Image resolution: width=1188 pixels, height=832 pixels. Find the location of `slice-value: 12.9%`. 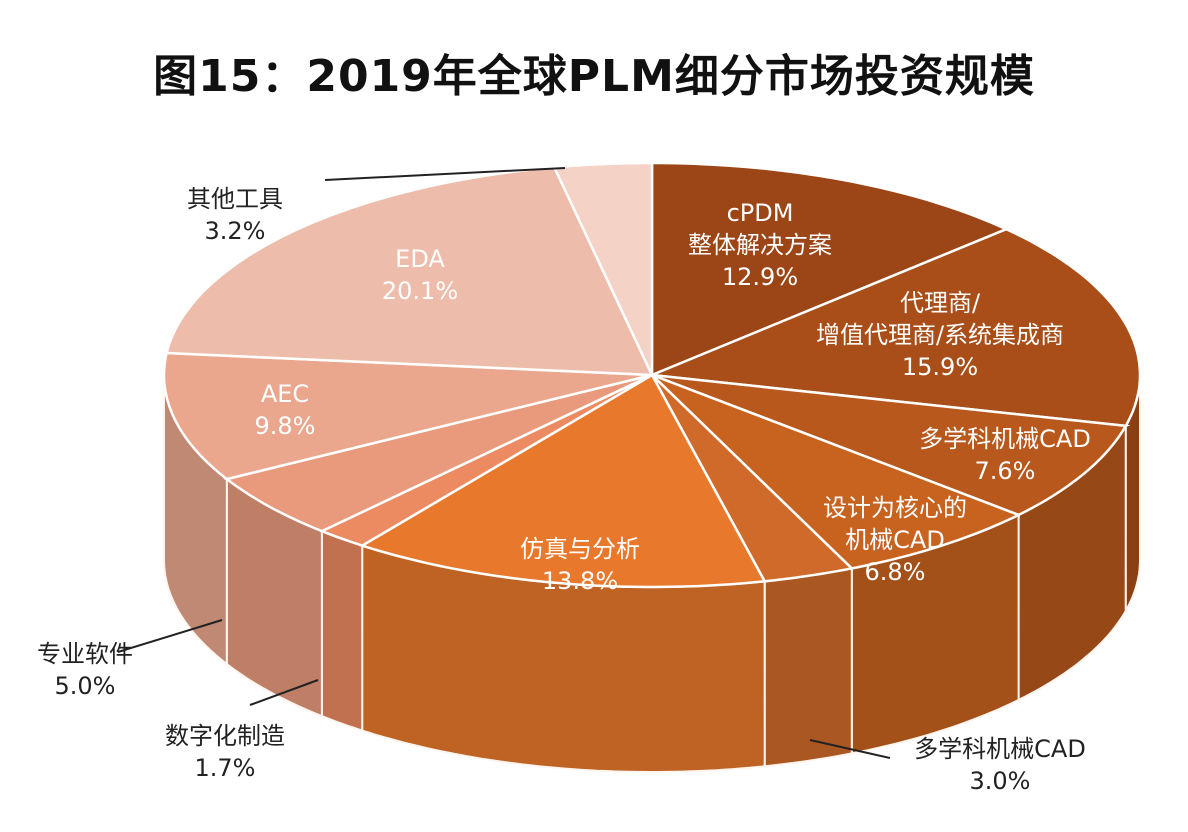

slice-value: 12.9% is located at coordinates (760, 277).